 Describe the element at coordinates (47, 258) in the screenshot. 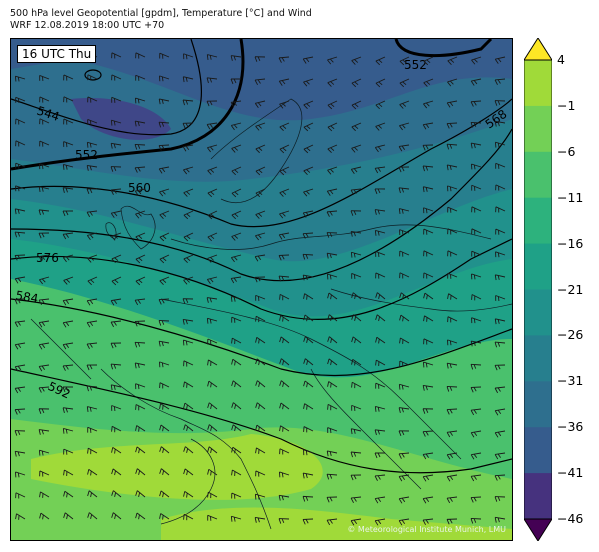

I see `contour-label: 576` at that location.